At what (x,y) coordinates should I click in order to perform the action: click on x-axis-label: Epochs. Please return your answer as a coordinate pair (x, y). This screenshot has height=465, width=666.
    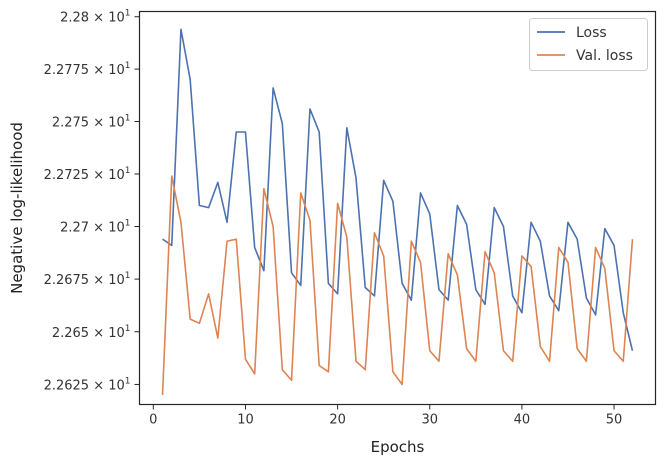
    Looking at the image, I should click on (398, 447).